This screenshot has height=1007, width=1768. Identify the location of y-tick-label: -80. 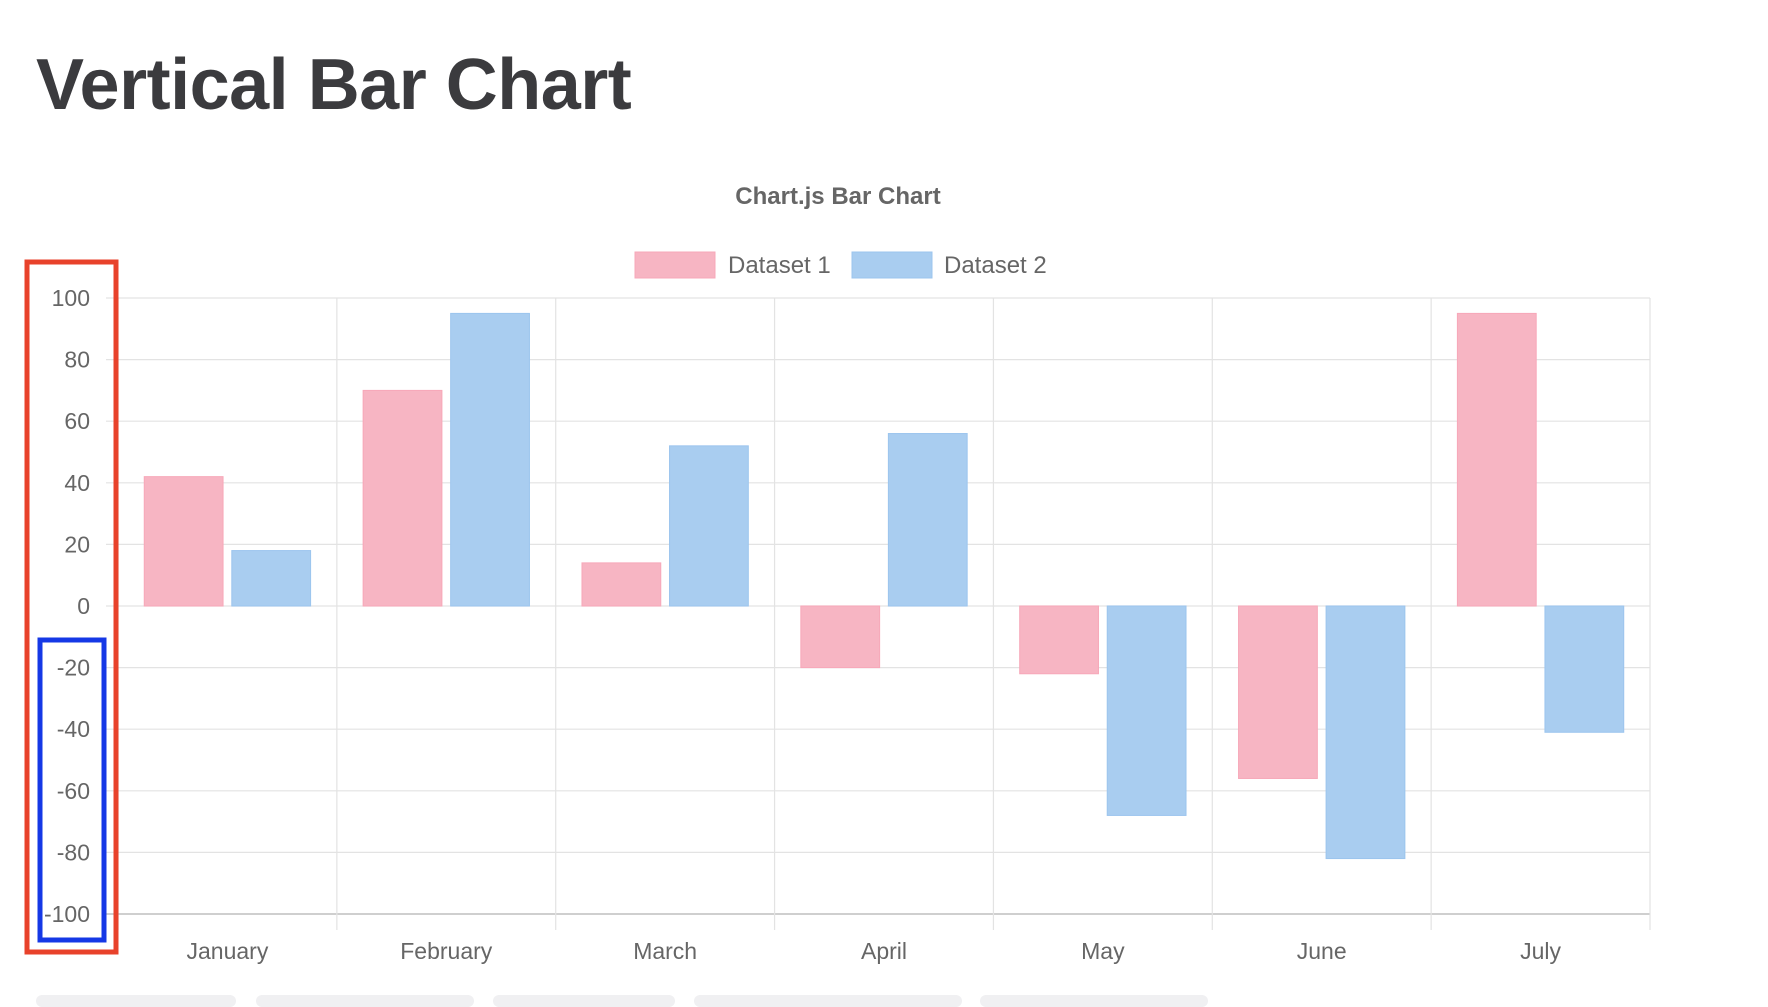
(73, 852).